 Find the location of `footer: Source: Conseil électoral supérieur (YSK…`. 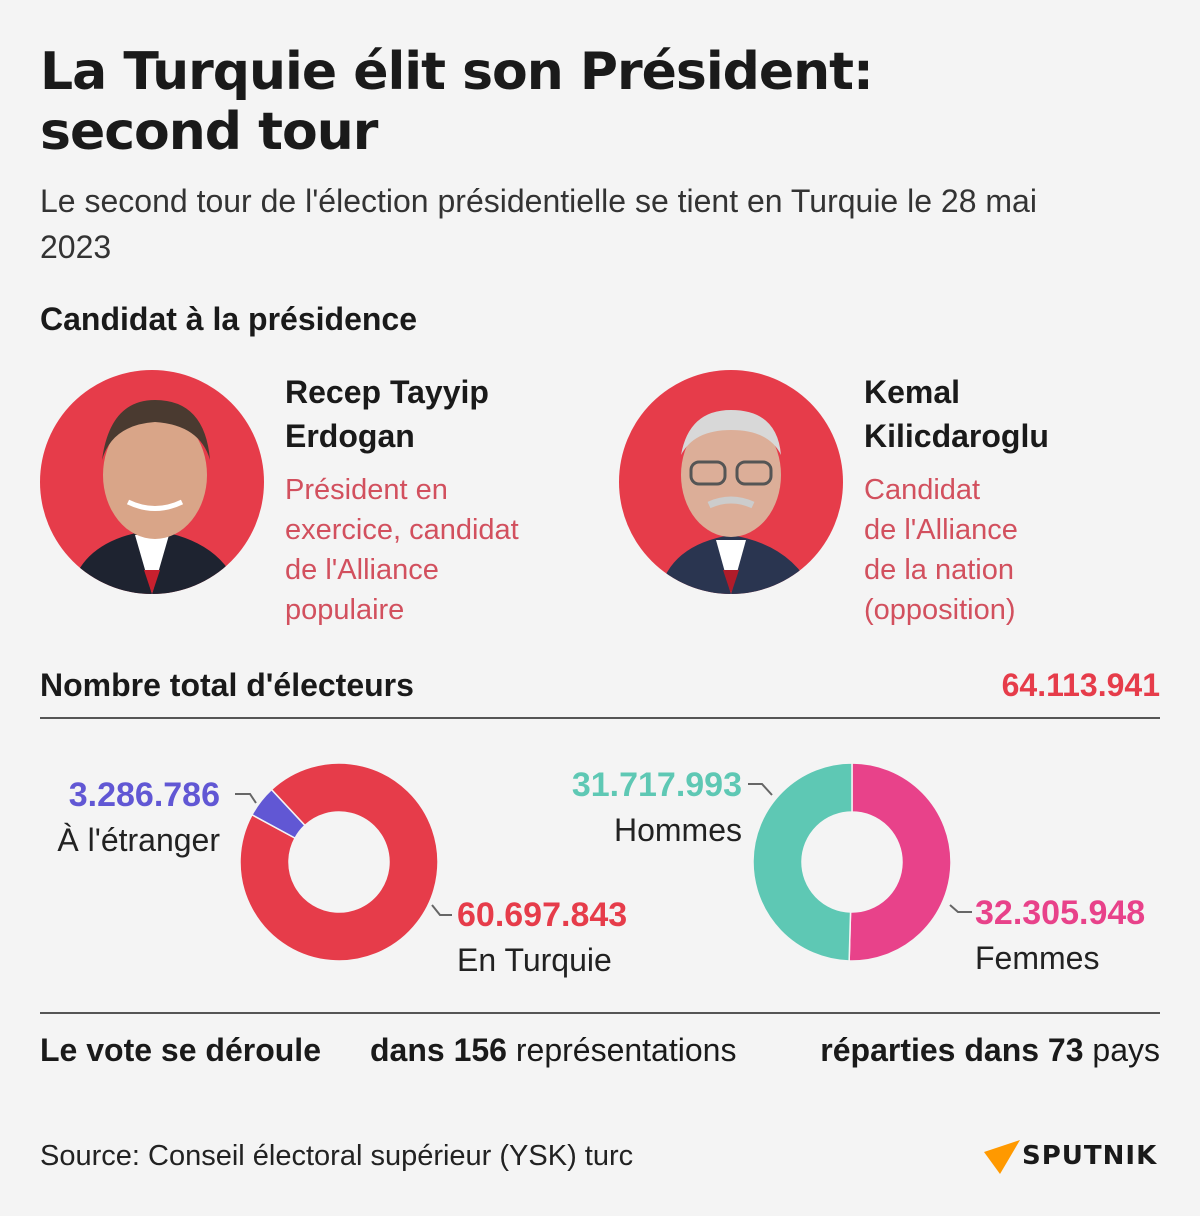

footer: Source: Conseil électoral supérieur (YSK… is located at coordinates (600, 1156).